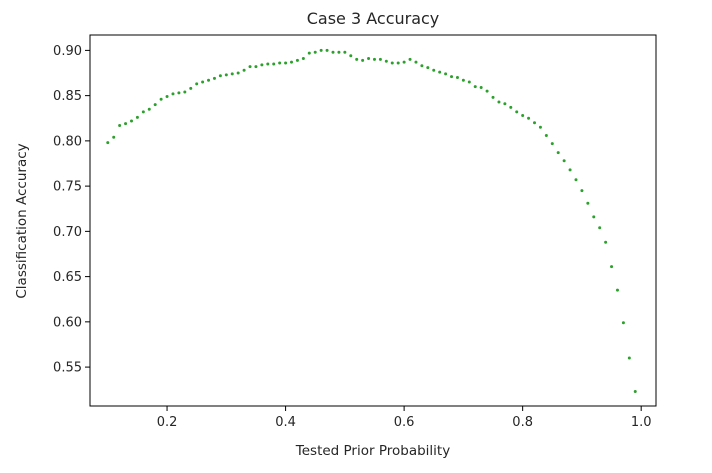  I want to click on y-tick-label: 0.90, so click(67, 51).